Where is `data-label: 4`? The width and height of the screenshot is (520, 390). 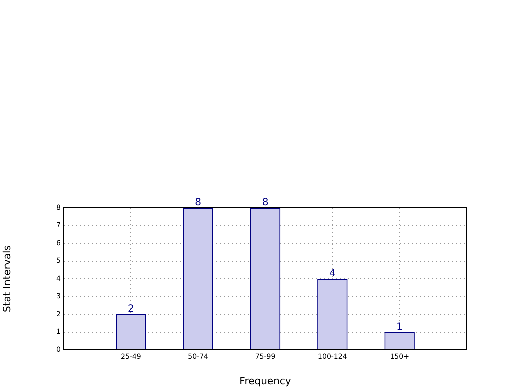 data-label: 4 is located at coordinates (332, 274).